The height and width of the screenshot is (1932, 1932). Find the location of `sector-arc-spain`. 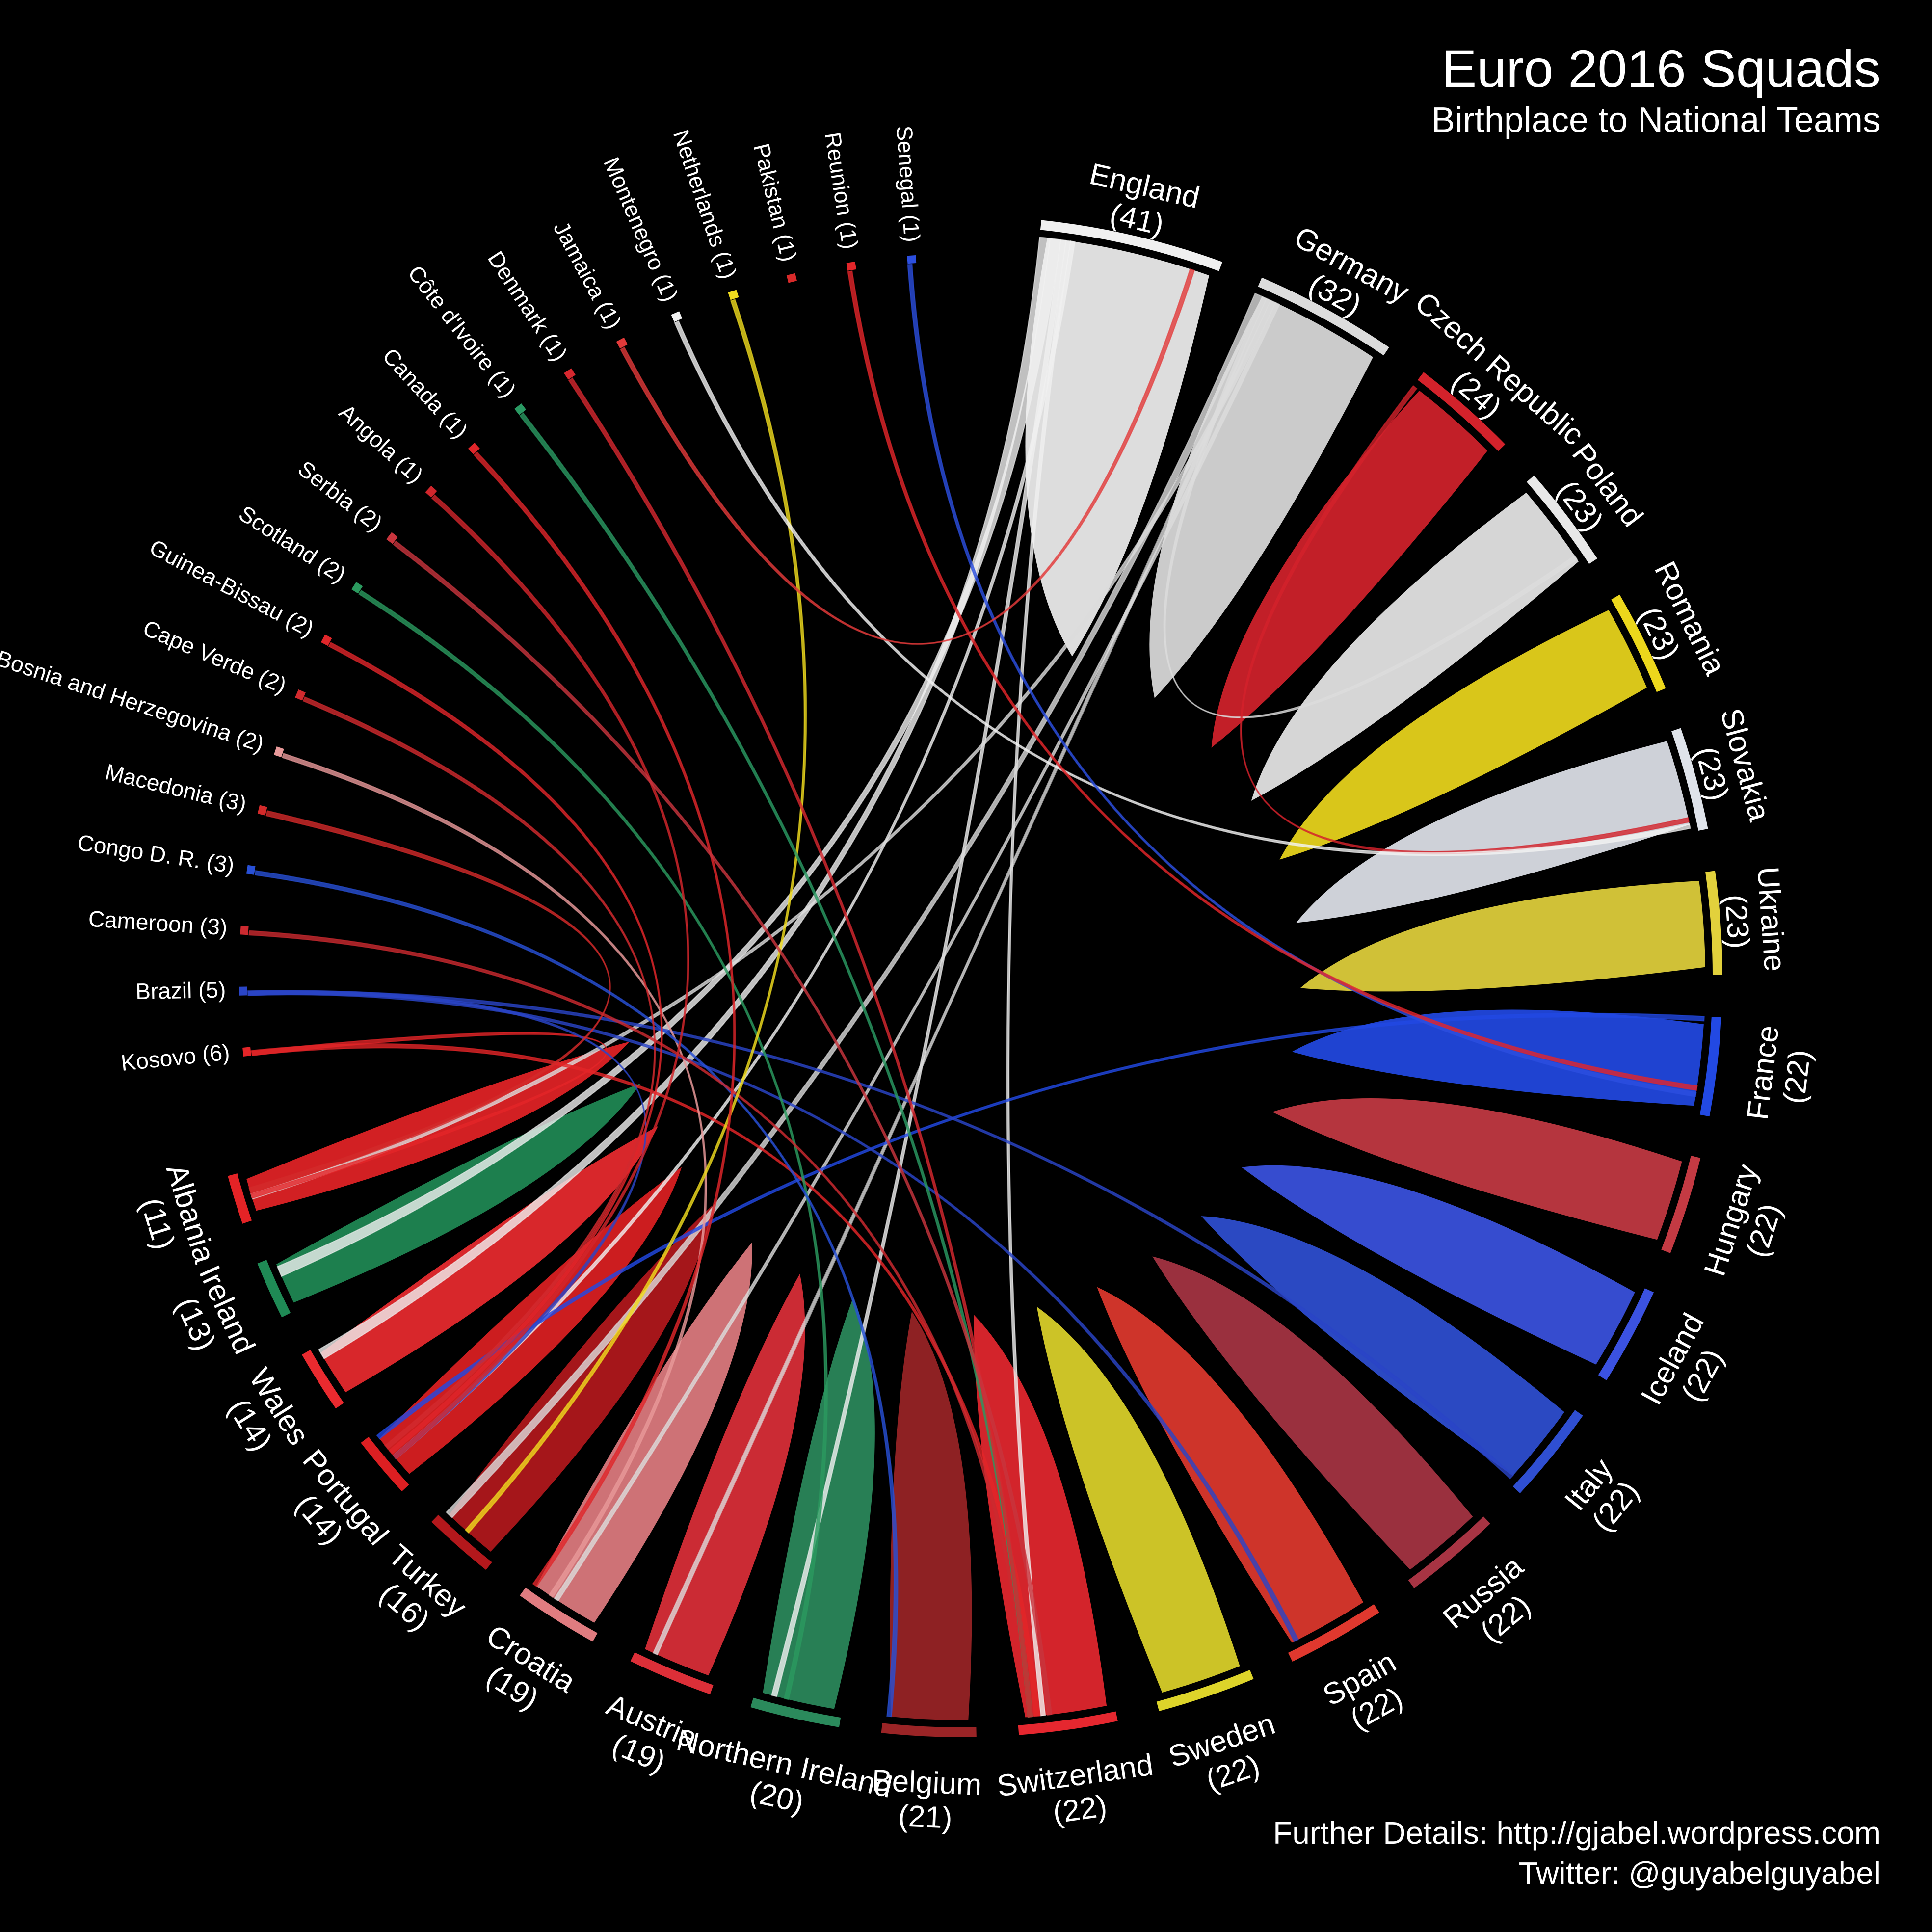

sector-arc-spain is located at coordinates (1333, 1633).